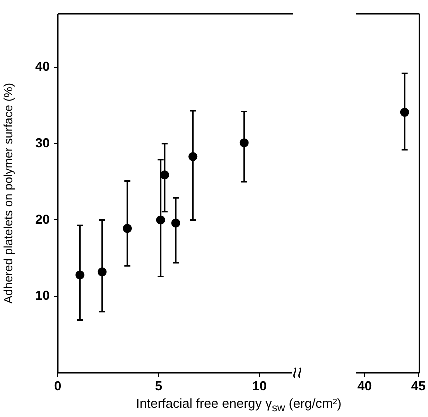  What do you see at coordinates (43, 219) in the screenshot?
I see `y-tick-label: 20` at bounding box center [43, 219].